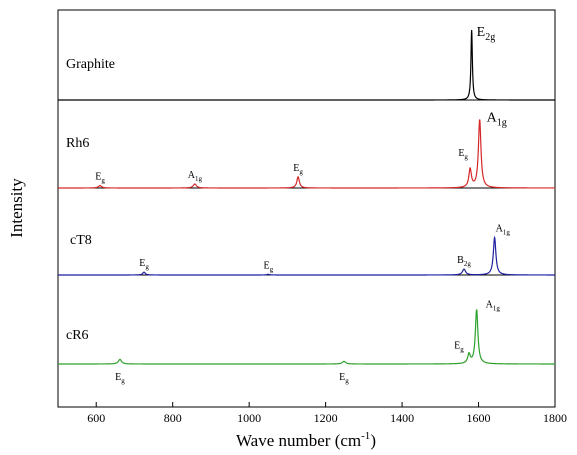 This screenshot has width=577, height=455. Describe the element at coordinates (173, 418) in the screenshot. I see `x-tick-label: 800` at that location.